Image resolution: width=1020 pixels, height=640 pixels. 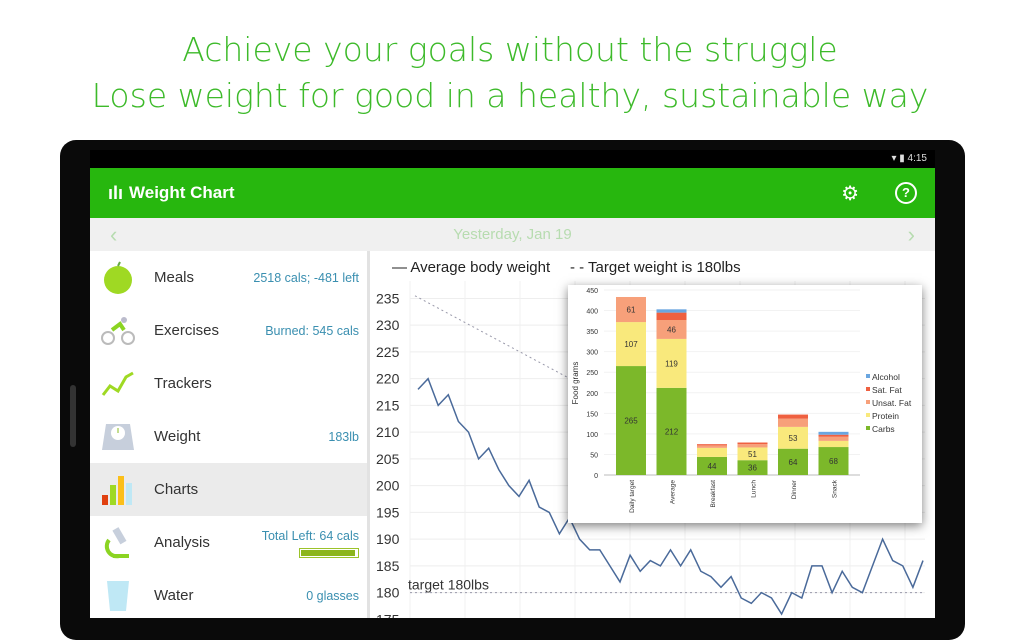 I want to click on data-label: 61, so click(x=631, y=310).